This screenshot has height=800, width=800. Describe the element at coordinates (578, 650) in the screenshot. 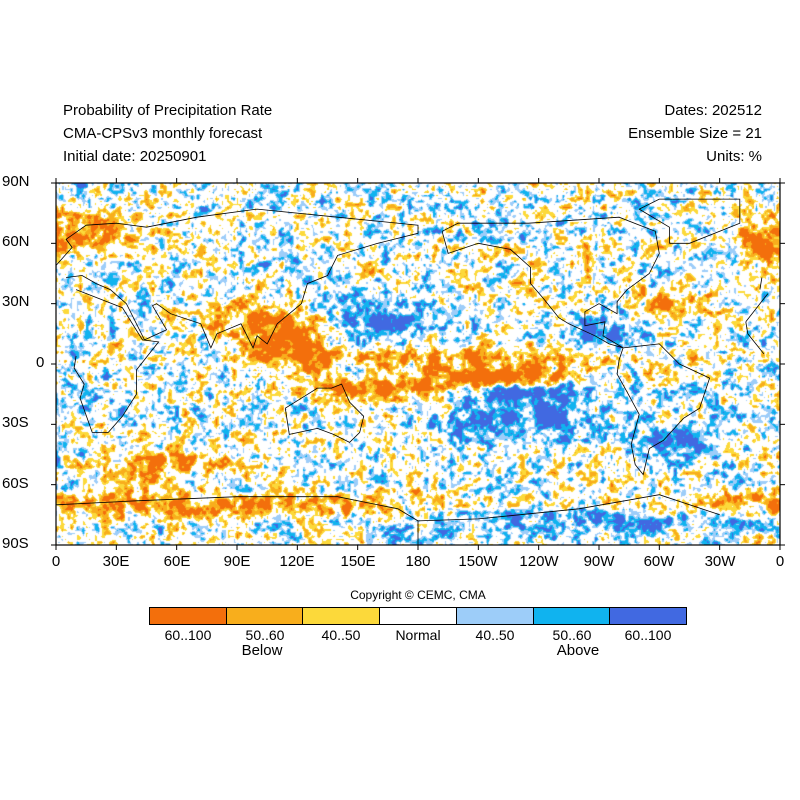

I see `above-group-label: Above` at that location.